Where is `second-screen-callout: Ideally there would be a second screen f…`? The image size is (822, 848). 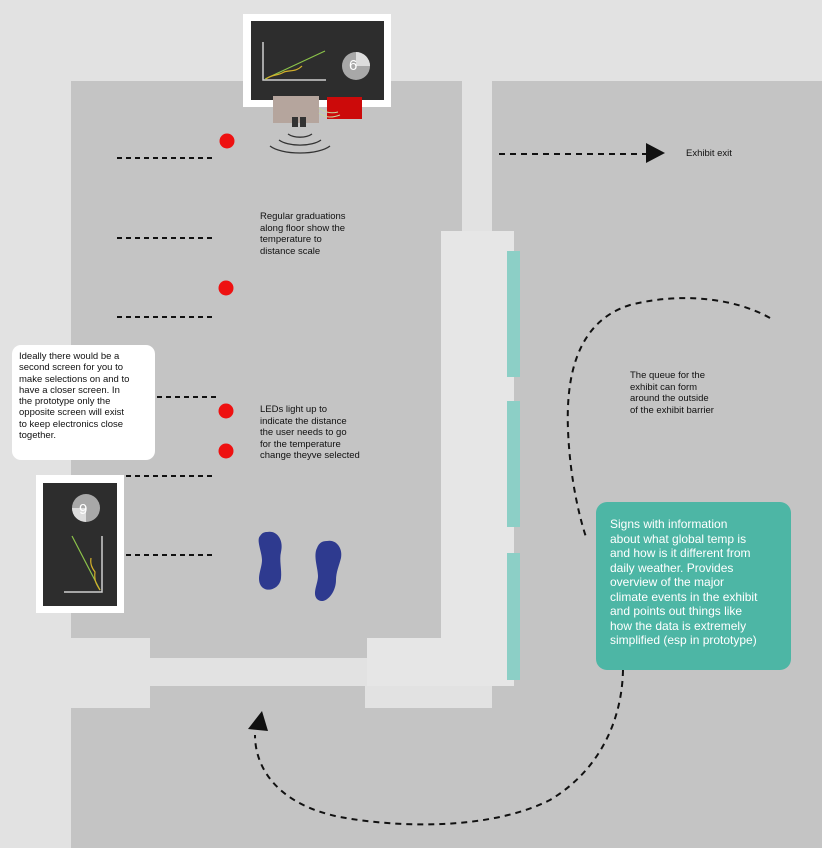
second-screen-callout: Ideally there would be a second screen f… is located at coordinates (83, 402).